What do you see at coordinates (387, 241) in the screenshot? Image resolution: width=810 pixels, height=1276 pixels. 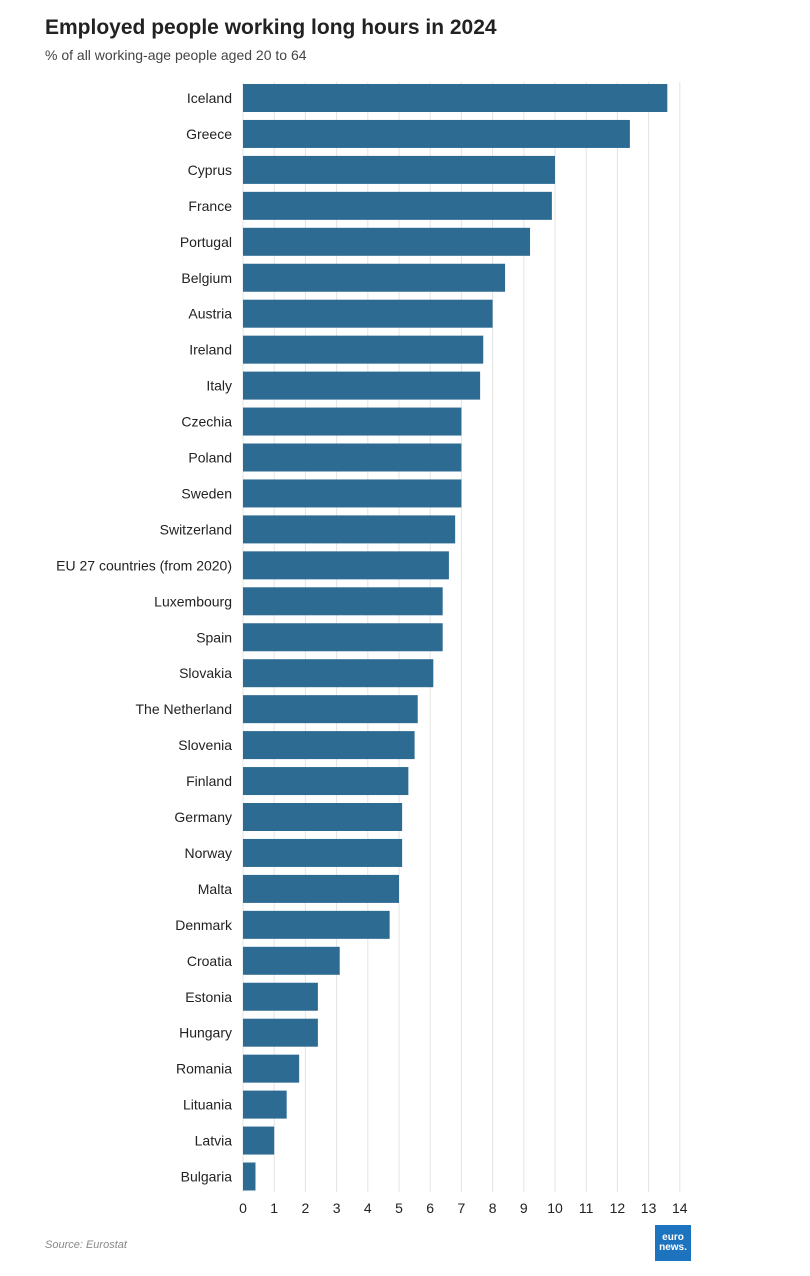 I see `bar-portugal` at bounding box center [387, 241].